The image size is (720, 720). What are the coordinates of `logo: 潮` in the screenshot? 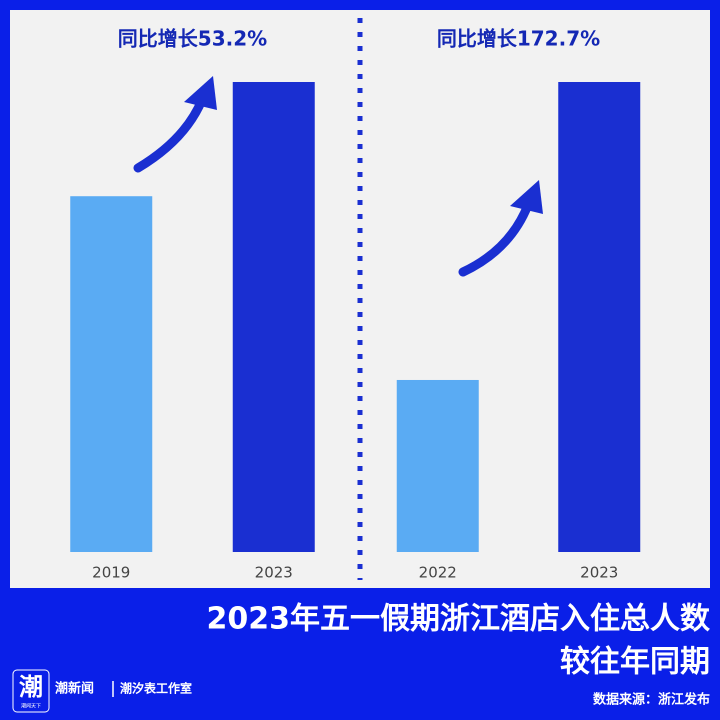 It's located at (31, 687).